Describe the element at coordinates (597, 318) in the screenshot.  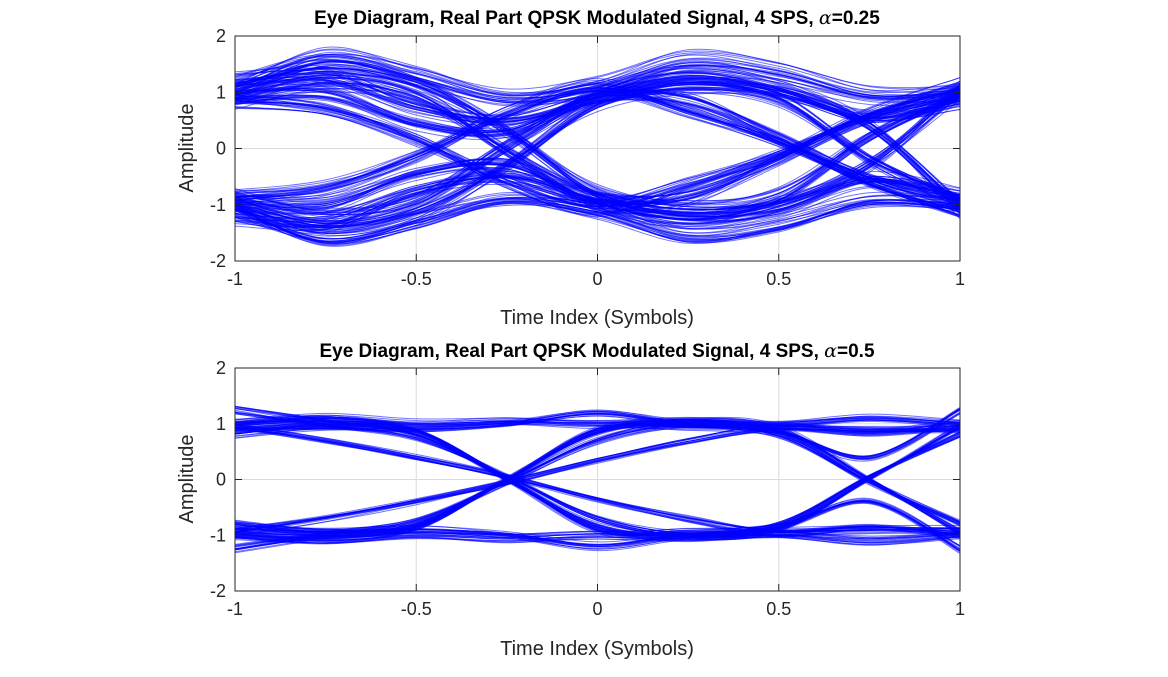
I see `x-axis-label-top: Time Index (Symbols)` at that location.